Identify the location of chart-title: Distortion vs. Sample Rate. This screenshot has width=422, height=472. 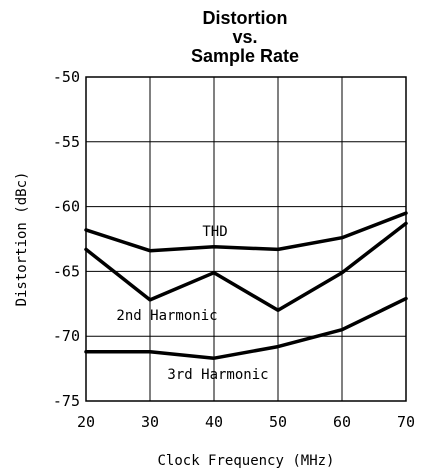
(245, 37).